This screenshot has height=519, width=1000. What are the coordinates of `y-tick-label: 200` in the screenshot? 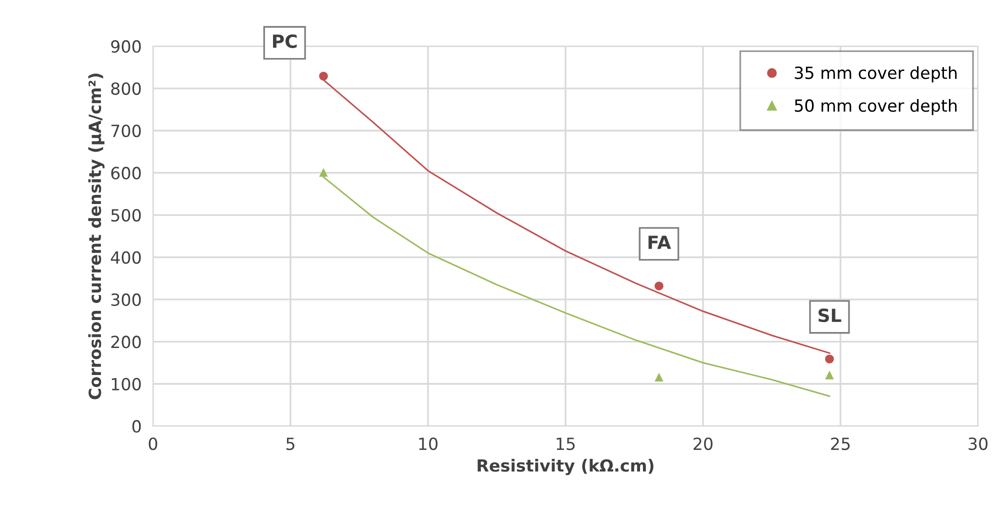 It's located at (126, 342).